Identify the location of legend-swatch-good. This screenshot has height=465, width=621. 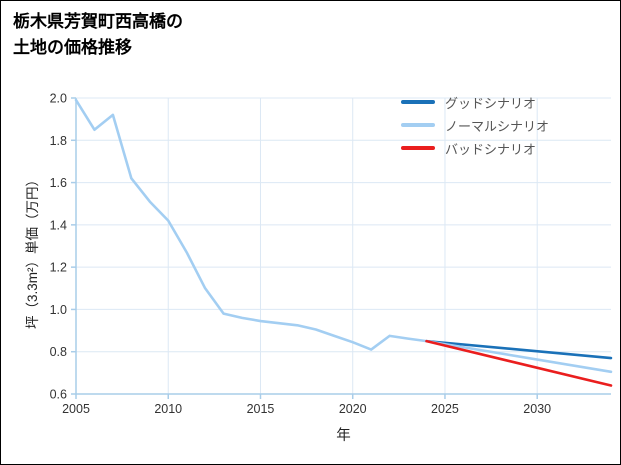
(418, 102).